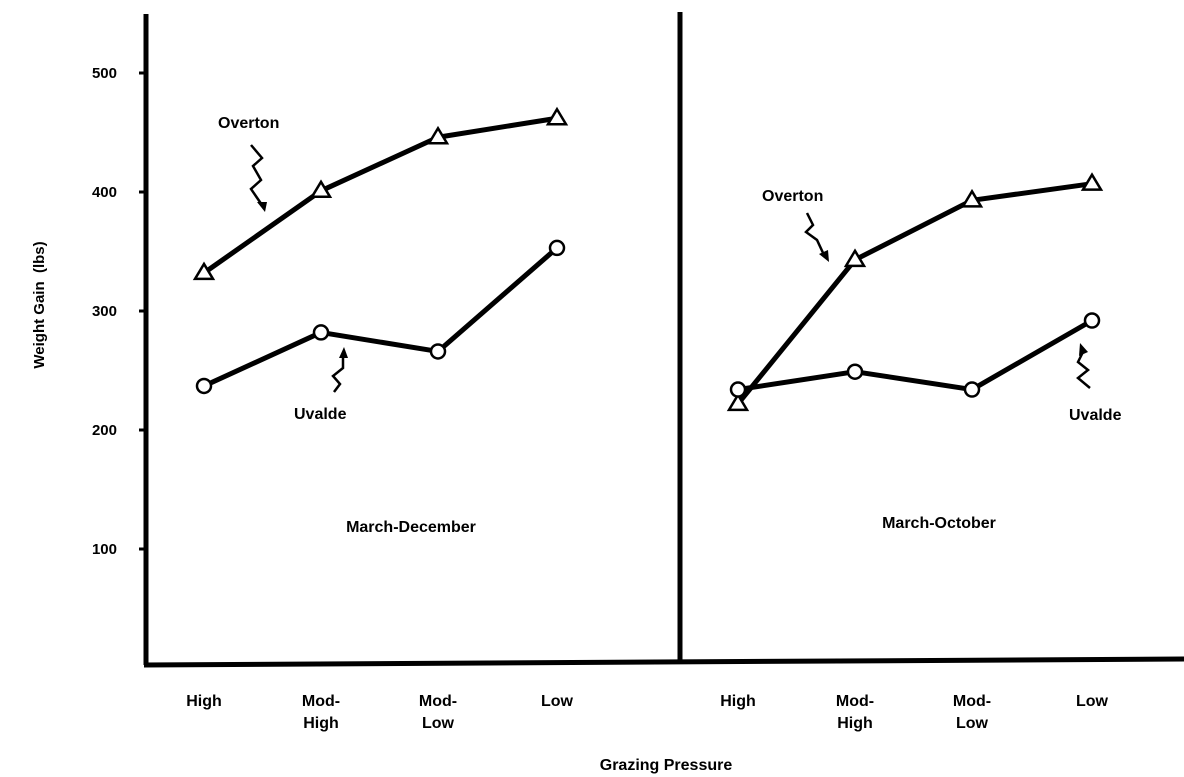 Image resolution: width=1184 pixels, height=777 pixels. I want to click on y-tick-label: 400, so click(104, 192).